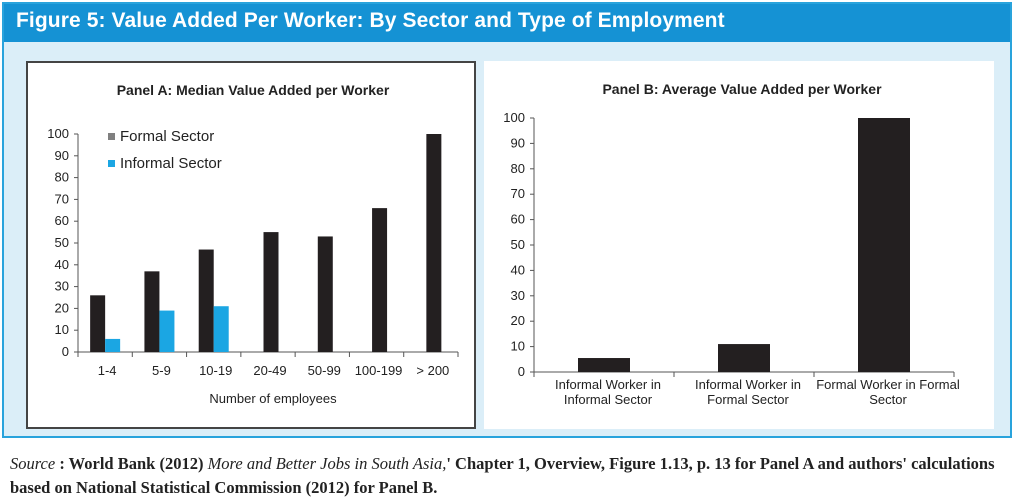 This screenshot has height=503, width=1016. I want to click on panel-a-y-tick-label: 40, so click(62, 264).